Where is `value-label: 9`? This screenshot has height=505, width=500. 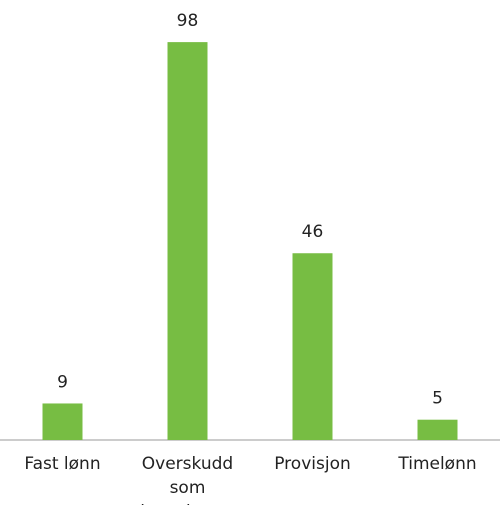 value-label: 9 is located at coordinates (62, 382).